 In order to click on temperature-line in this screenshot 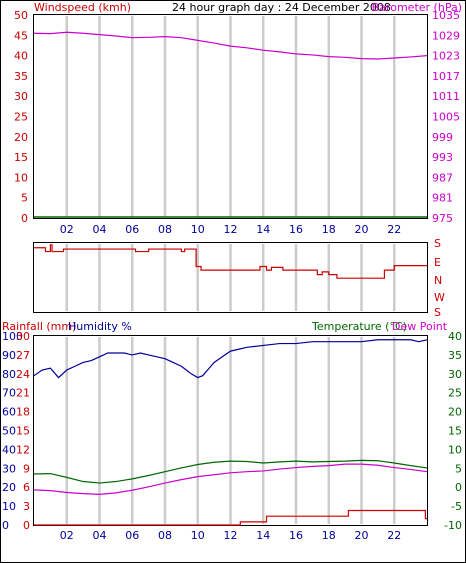, I will do `click(230, 471)`.